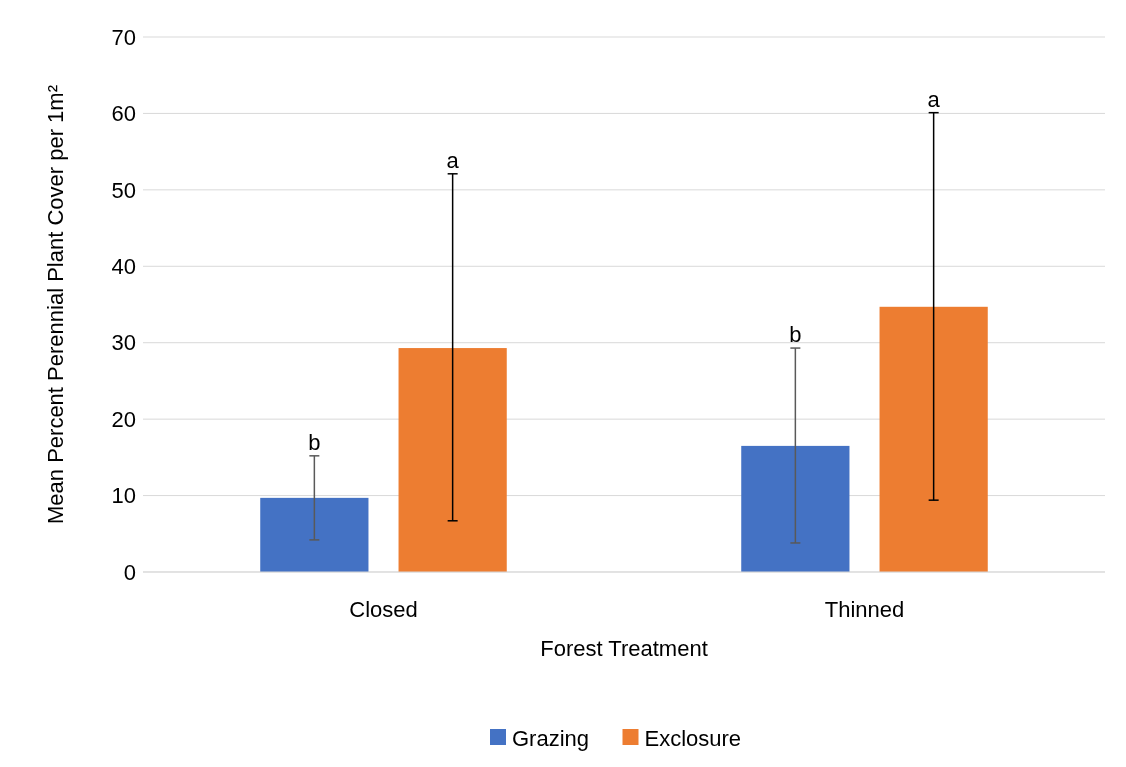 This screenshot has width=1126, height=767. Describe the element at coordinates (383, 609) in the screenshot. I see `x-tick-label: Closed` at that location.